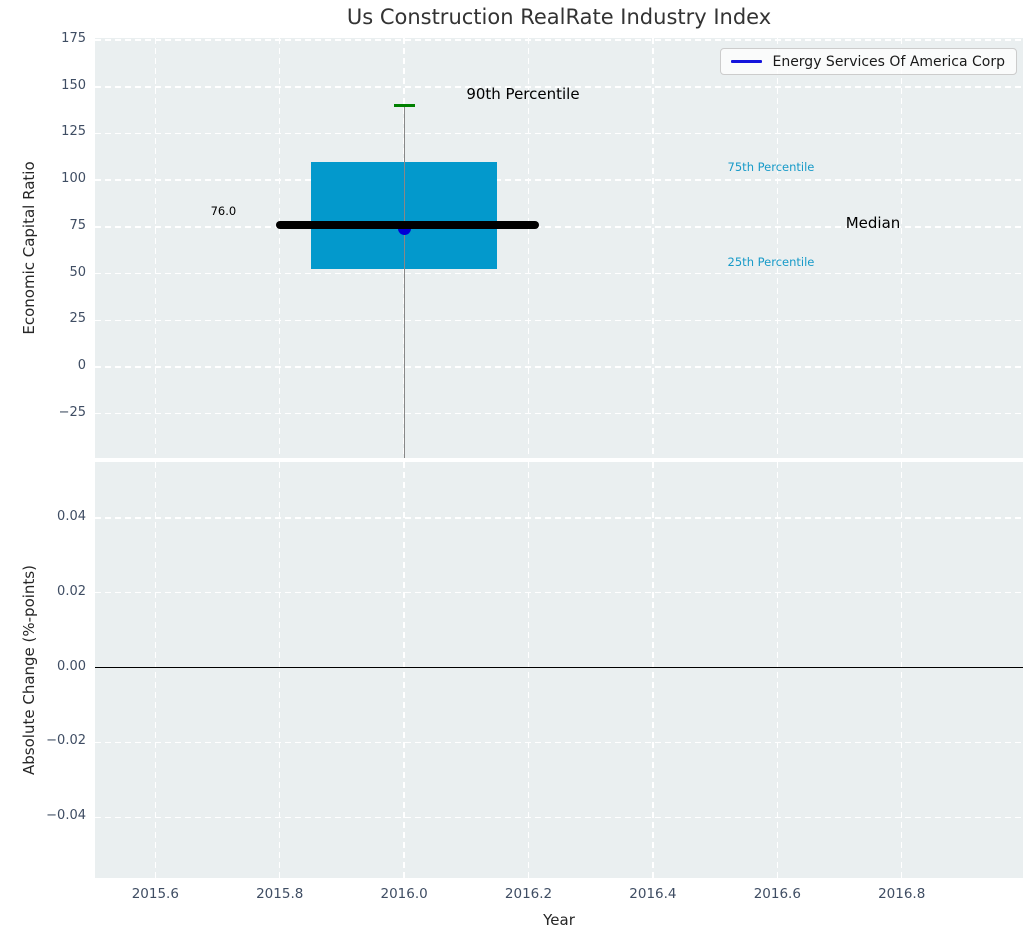  Describe the element at coordinates (888, 61) in the screenshot. I see `legend-label: Energy Services Of America Corp` at that location.